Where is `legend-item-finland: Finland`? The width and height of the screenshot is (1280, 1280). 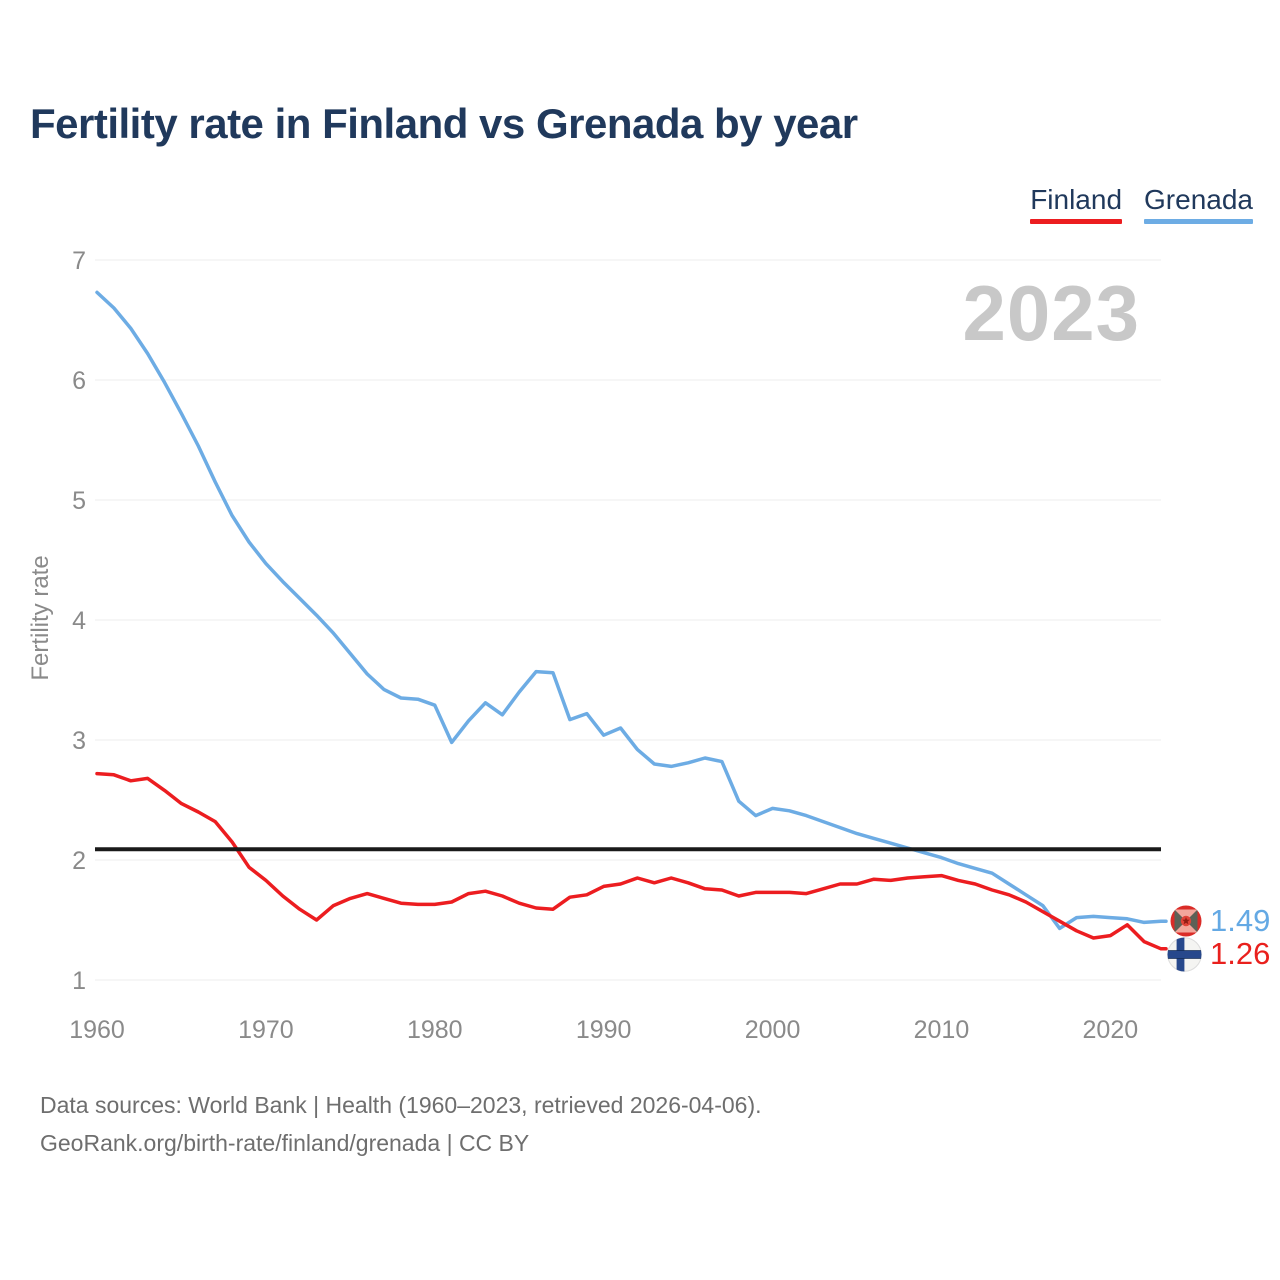
legend-item-finland: Finland is located at coordinates (1076, 204).